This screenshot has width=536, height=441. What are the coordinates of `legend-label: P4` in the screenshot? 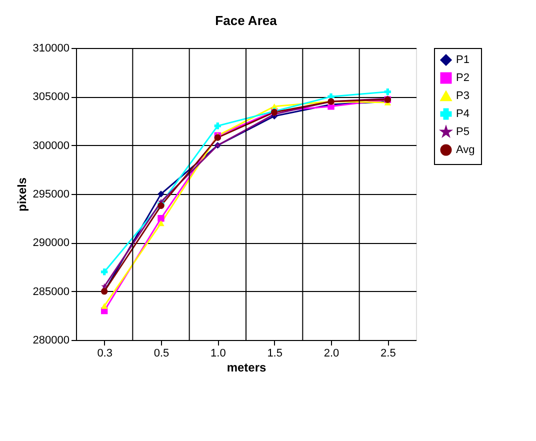 It's located at (463, 114).